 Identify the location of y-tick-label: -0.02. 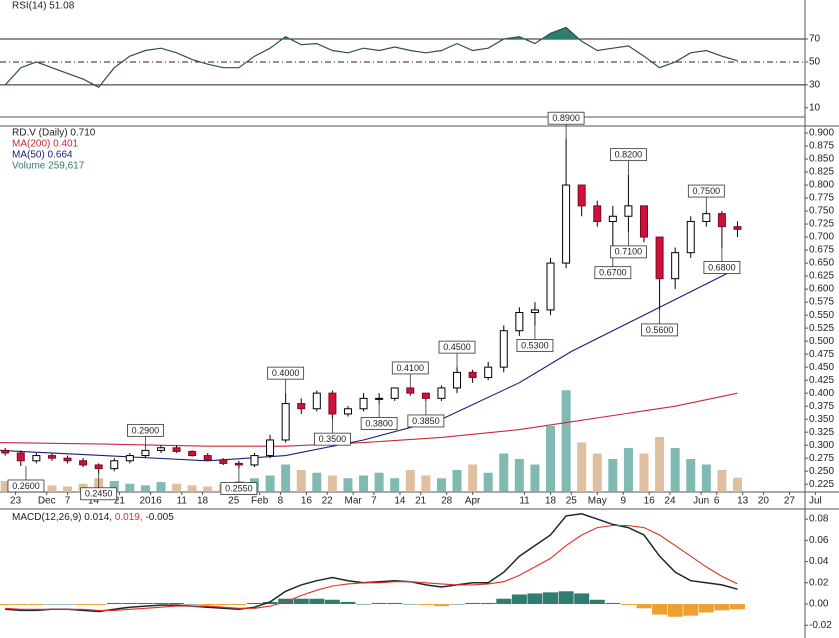
(820, 625).